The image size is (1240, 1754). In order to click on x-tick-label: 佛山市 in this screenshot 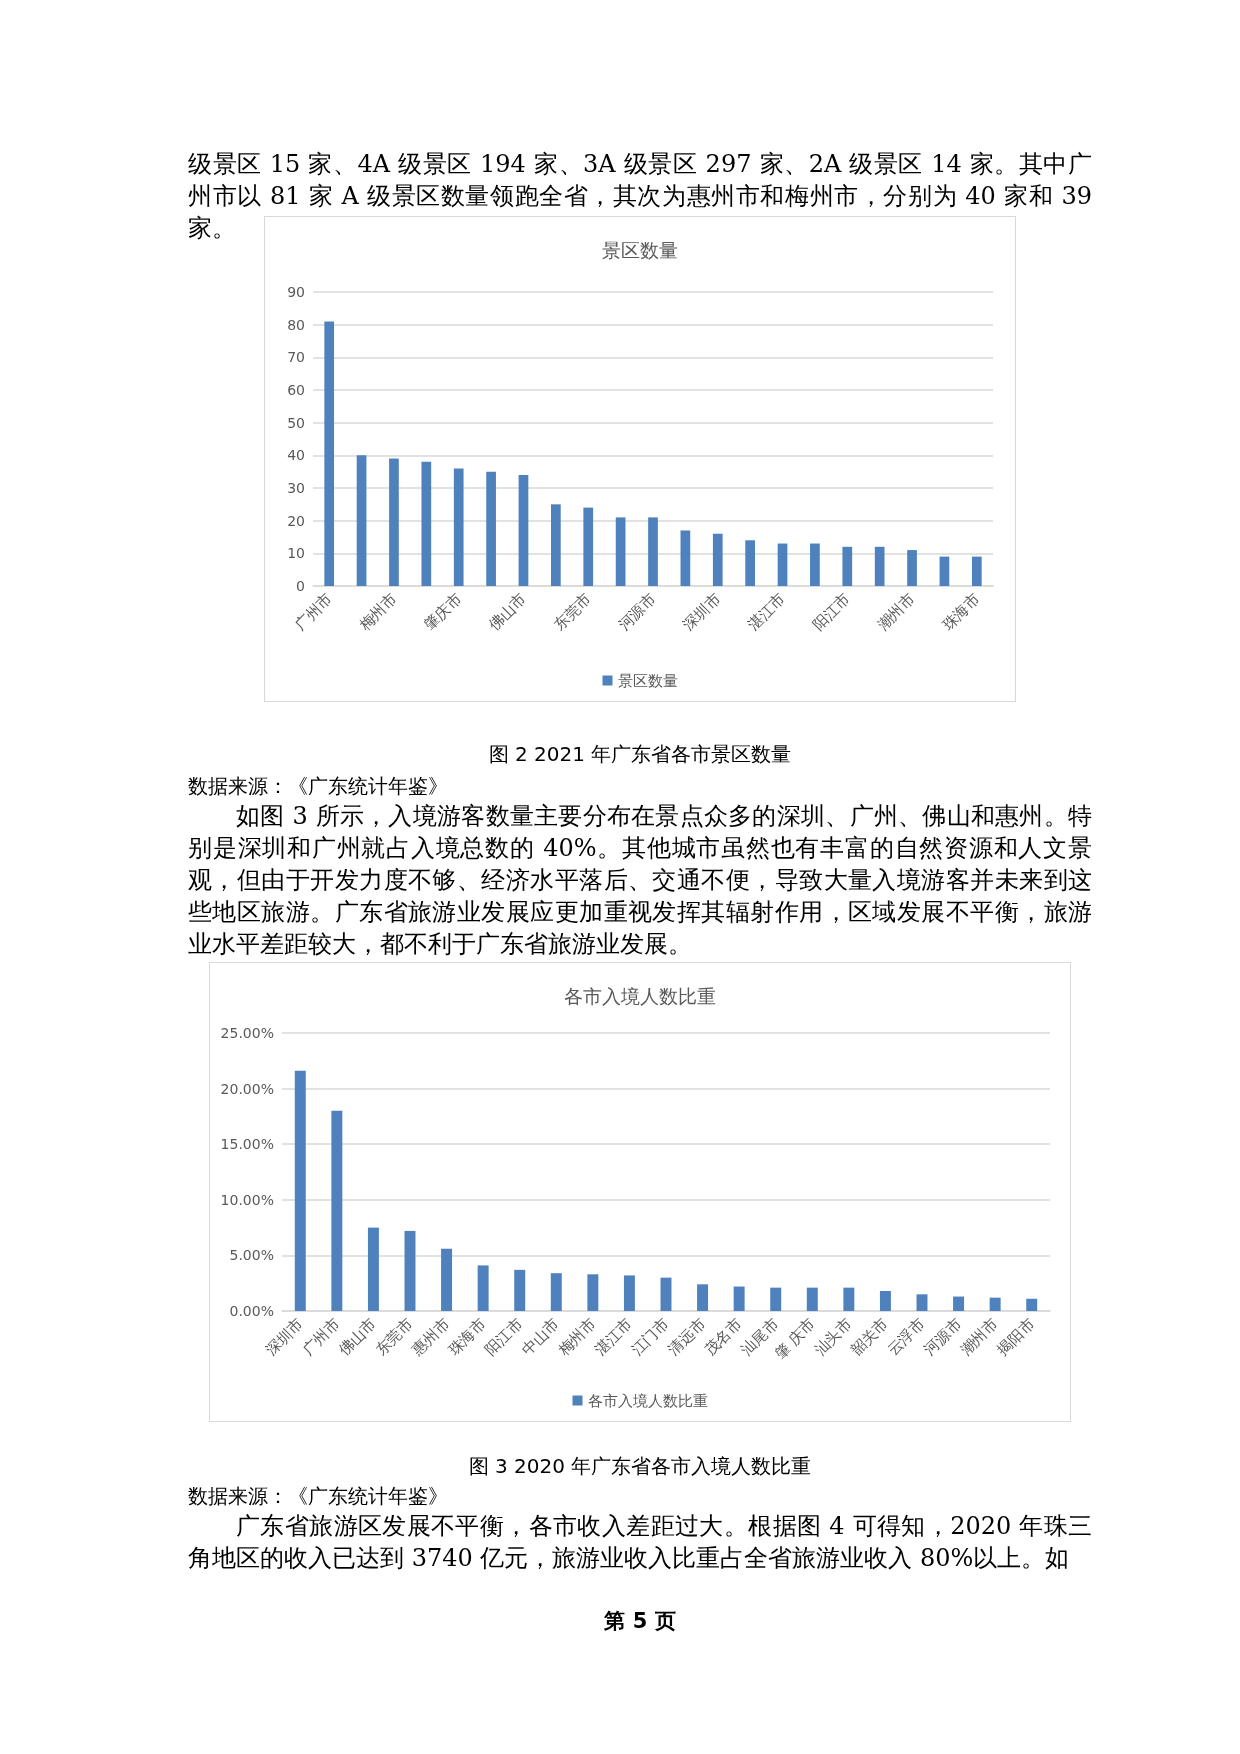, I will do `click(507, 612)`.